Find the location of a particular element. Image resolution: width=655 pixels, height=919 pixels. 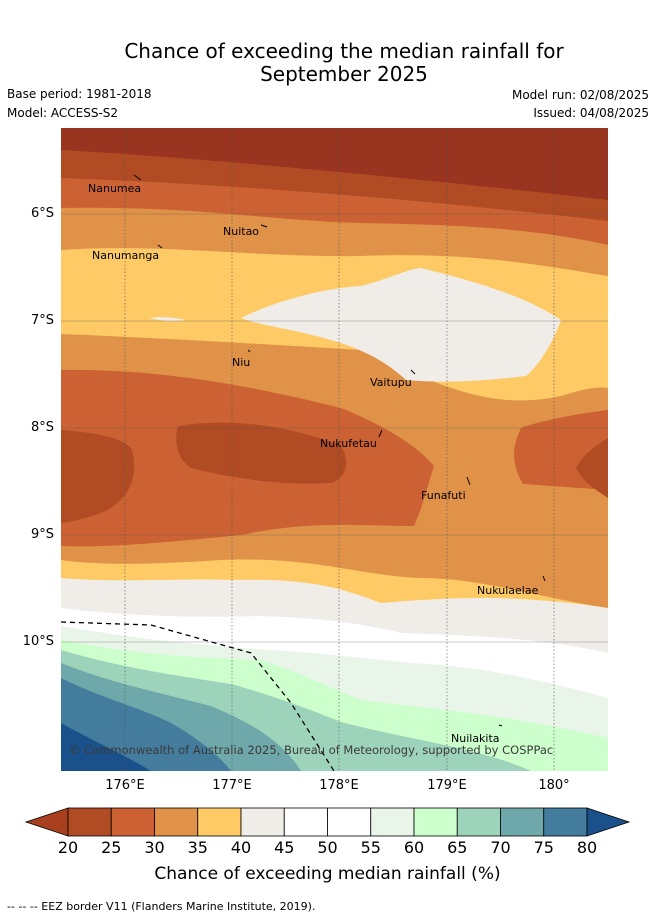

colorbar-tick-label: 30 is located at coordinates (154, 847).